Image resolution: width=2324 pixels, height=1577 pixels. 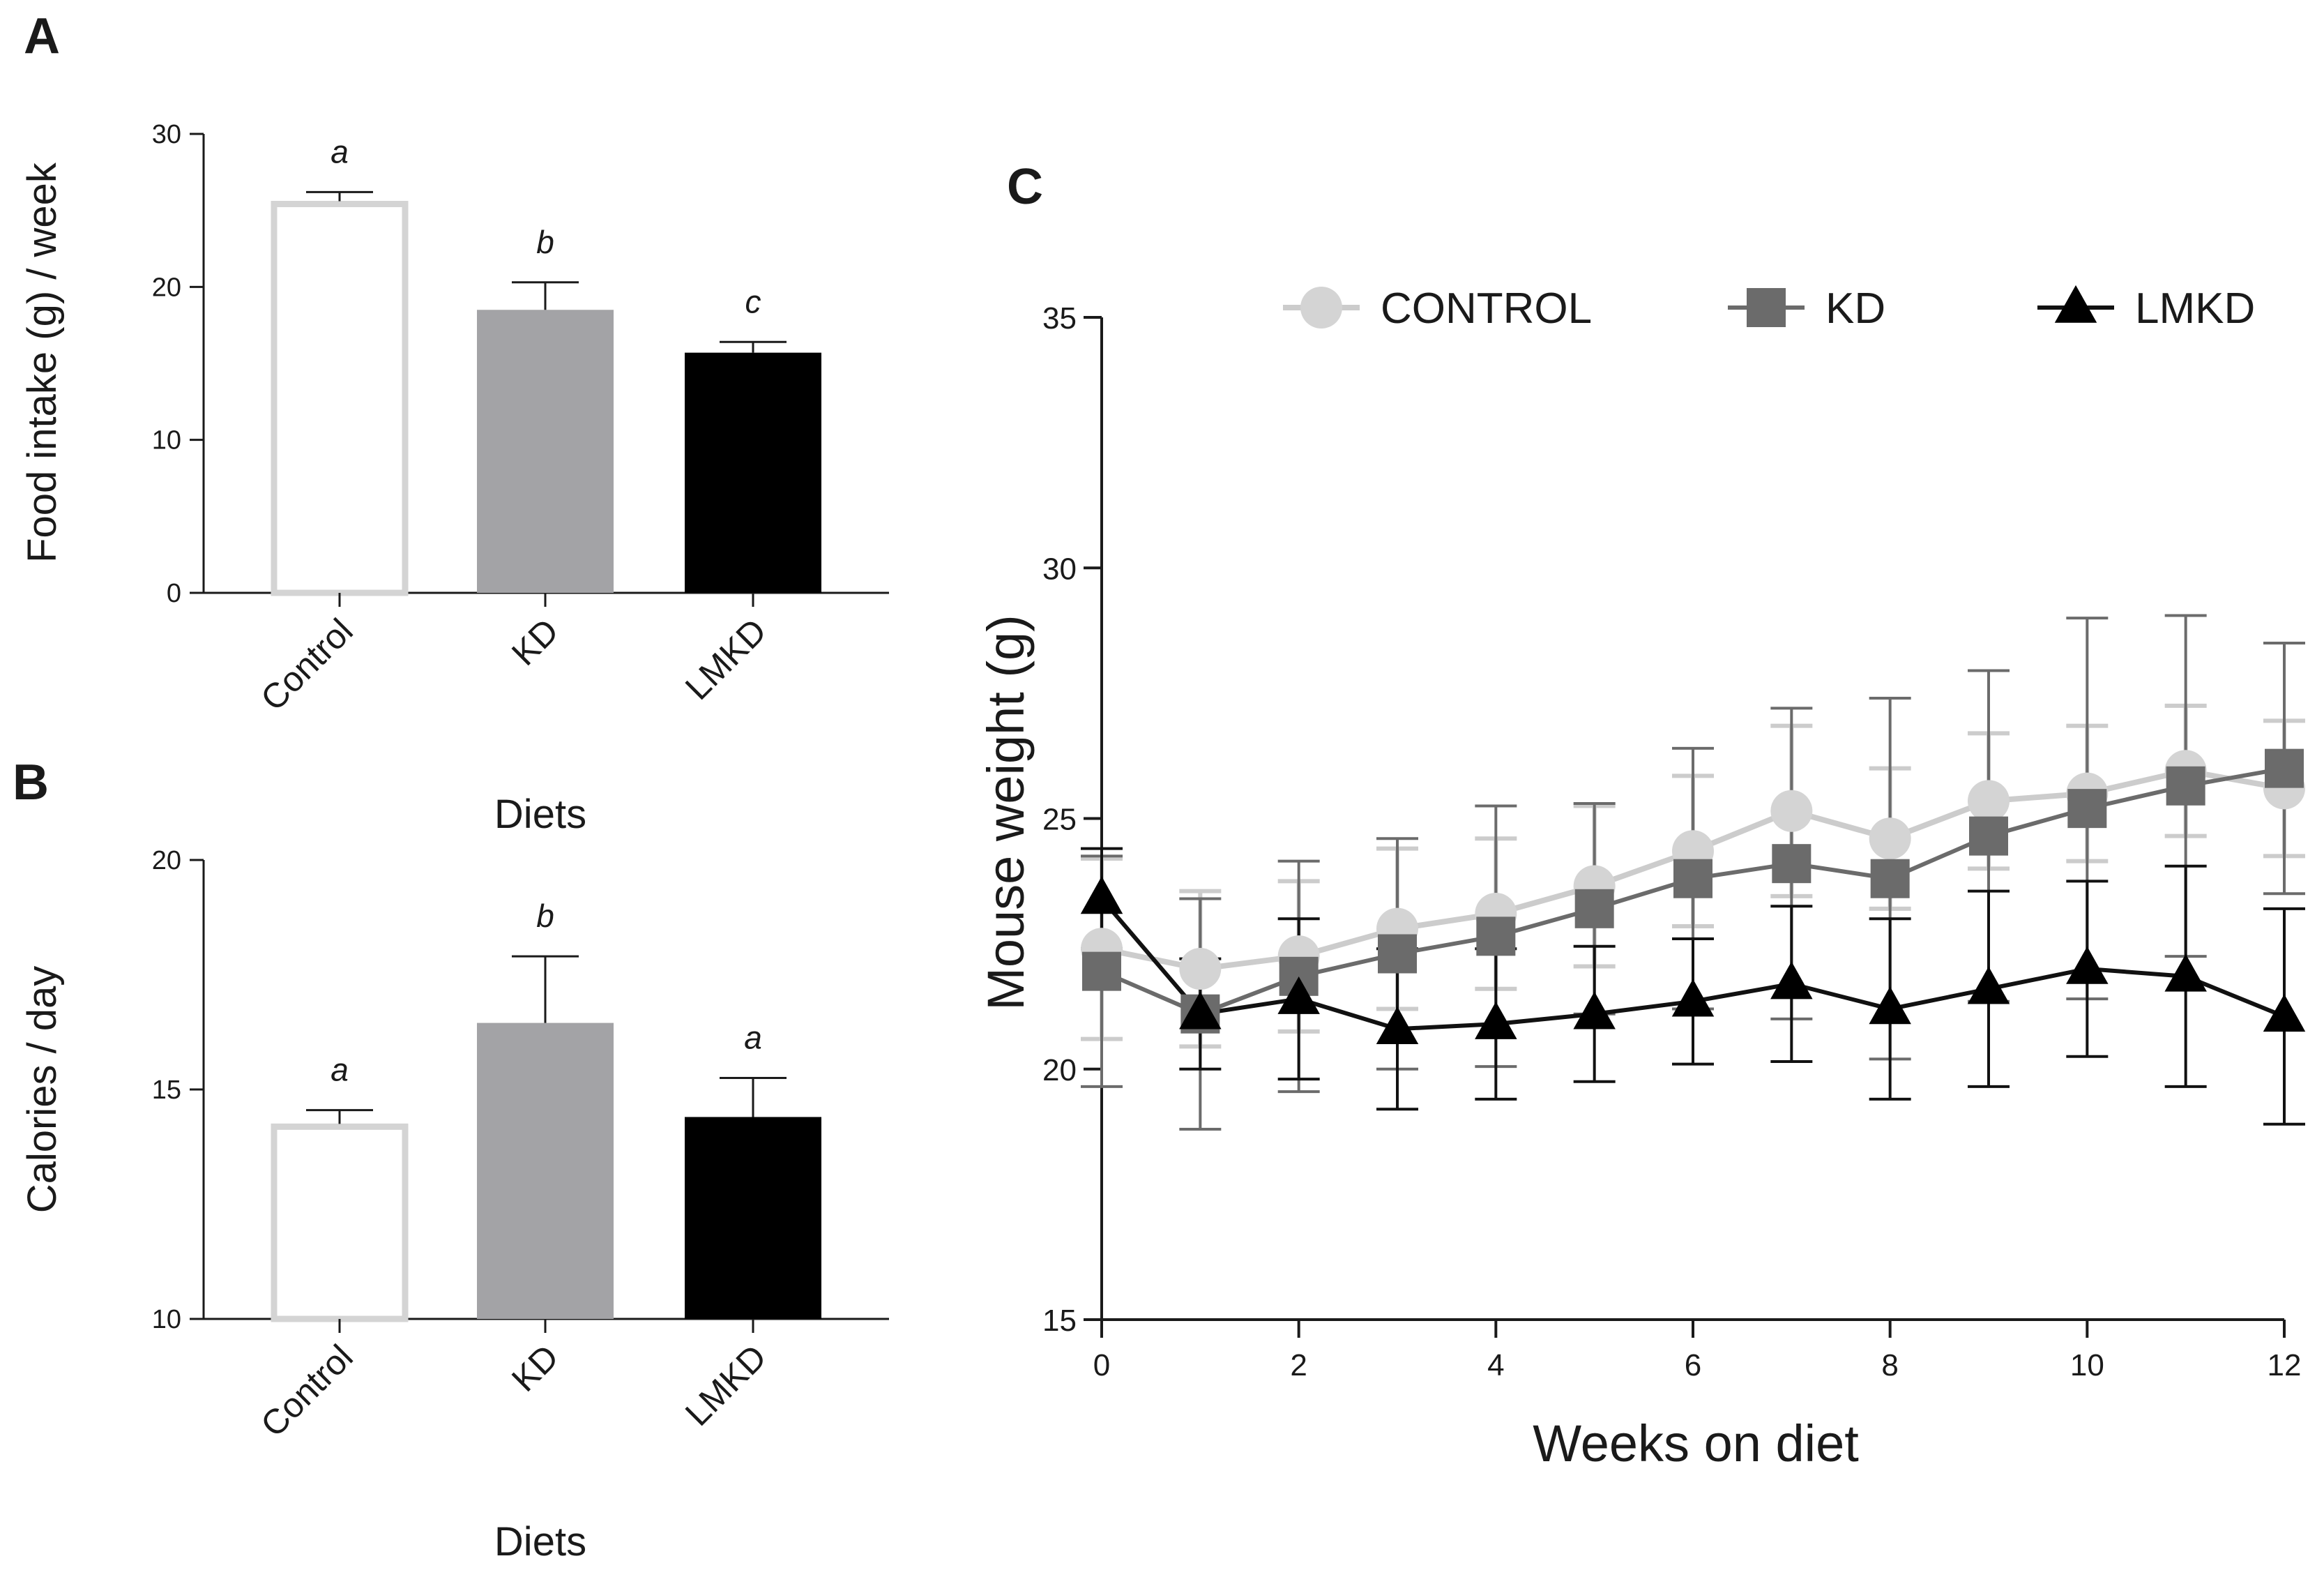 I want to click on legend-label-lmkd: LMKD, so click(x=2195, y=309).